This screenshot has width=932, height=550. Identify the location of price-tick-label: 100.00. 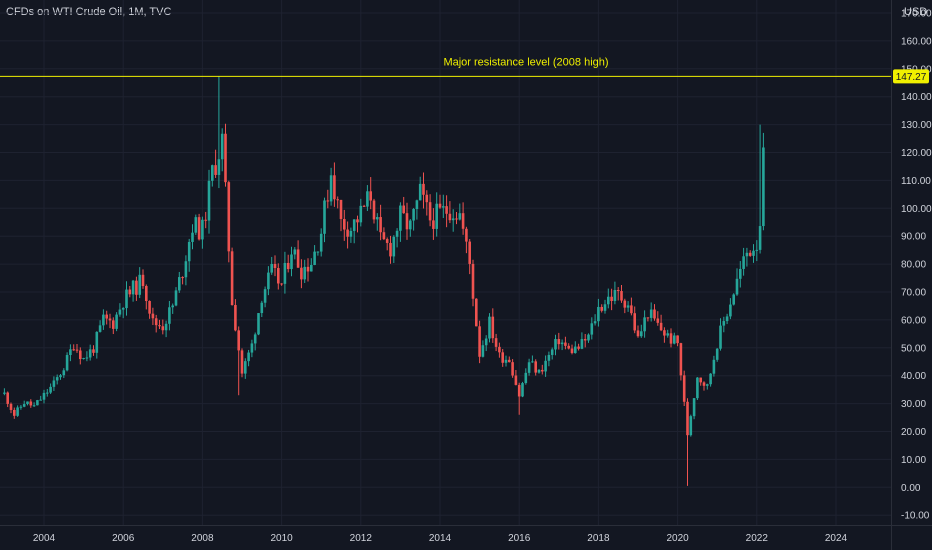
(916, 209).